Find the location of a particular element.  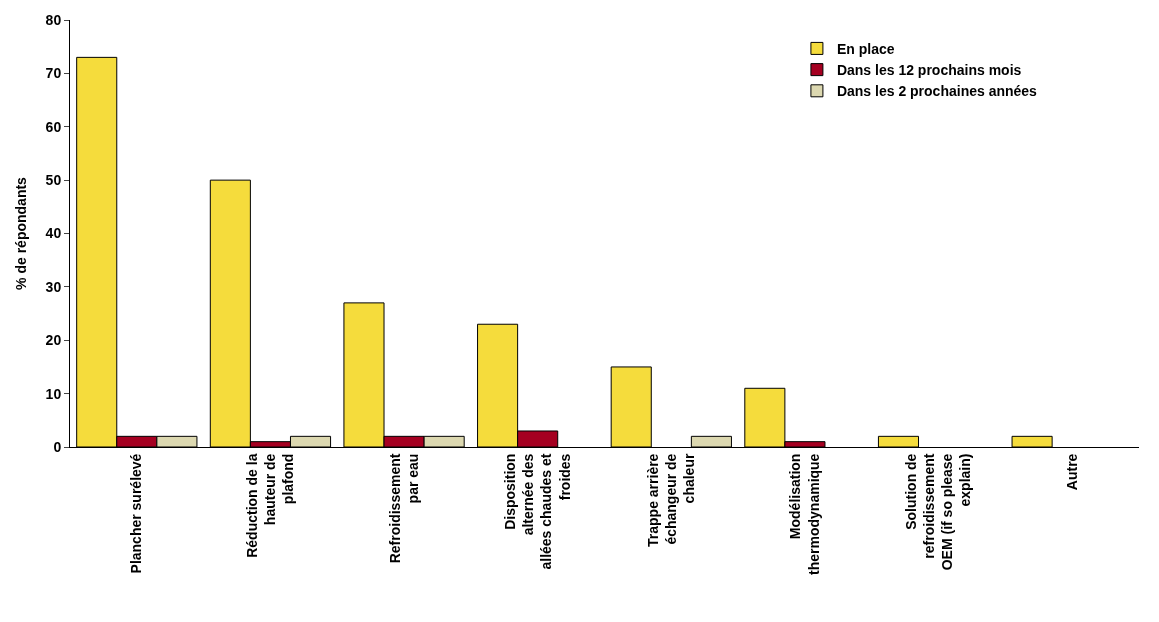

x-tick-label: Solution de refroidissement OEM (if so please explain) is located at coordinates (938, 512).